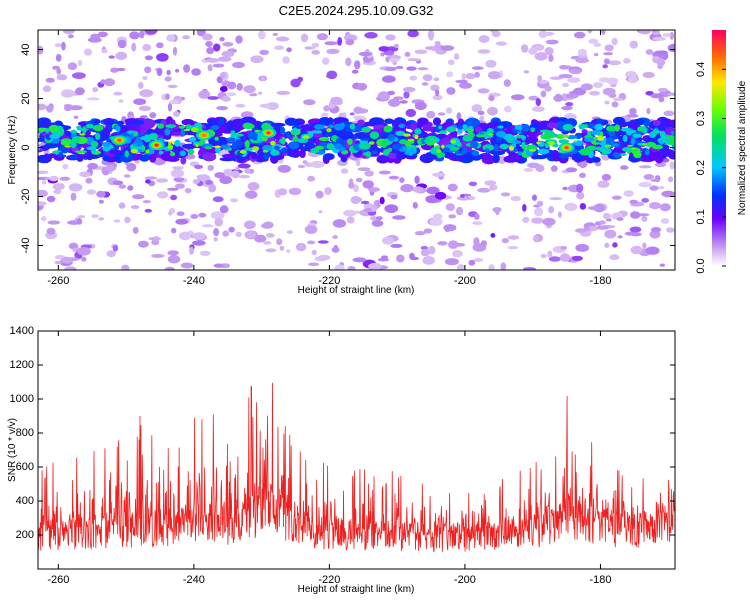  I want to click on snr-xtick-label: -180, so click(600, 580).